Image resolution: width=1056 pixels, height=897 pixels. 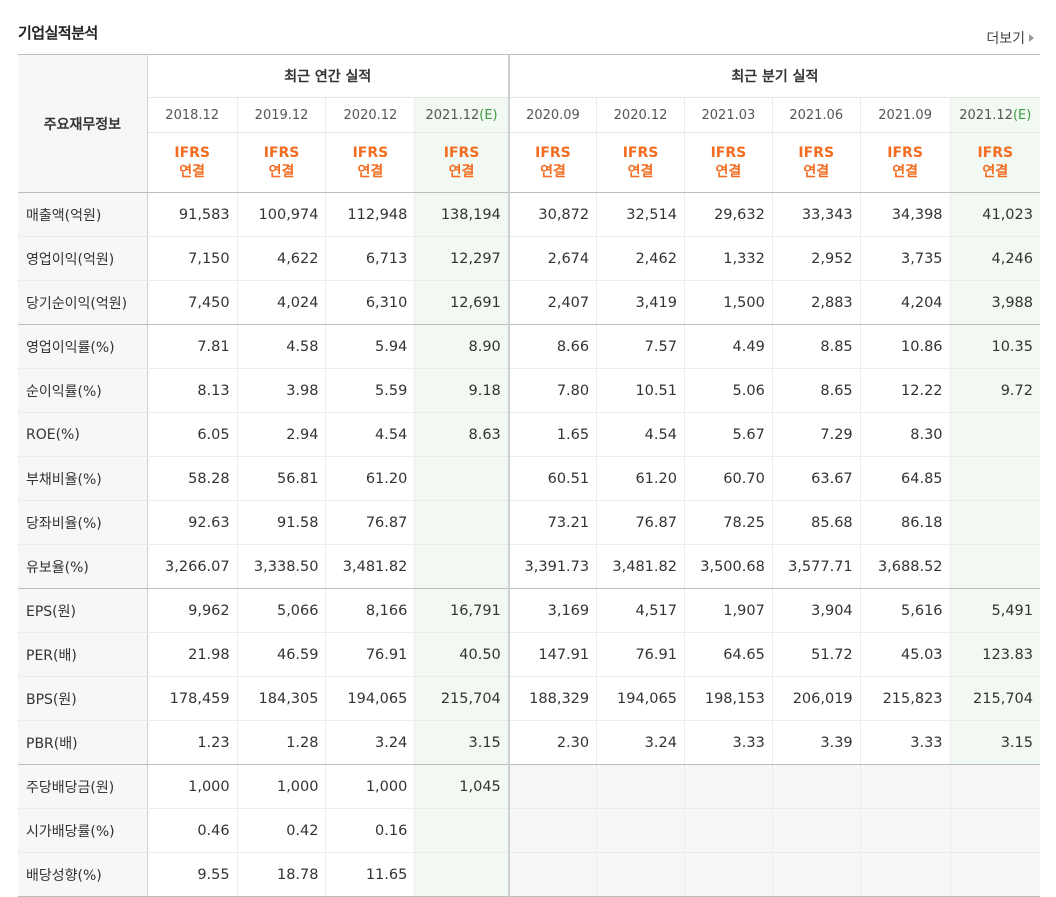 I want to click on period-label: 2018.12, so click(x=192, y=115).